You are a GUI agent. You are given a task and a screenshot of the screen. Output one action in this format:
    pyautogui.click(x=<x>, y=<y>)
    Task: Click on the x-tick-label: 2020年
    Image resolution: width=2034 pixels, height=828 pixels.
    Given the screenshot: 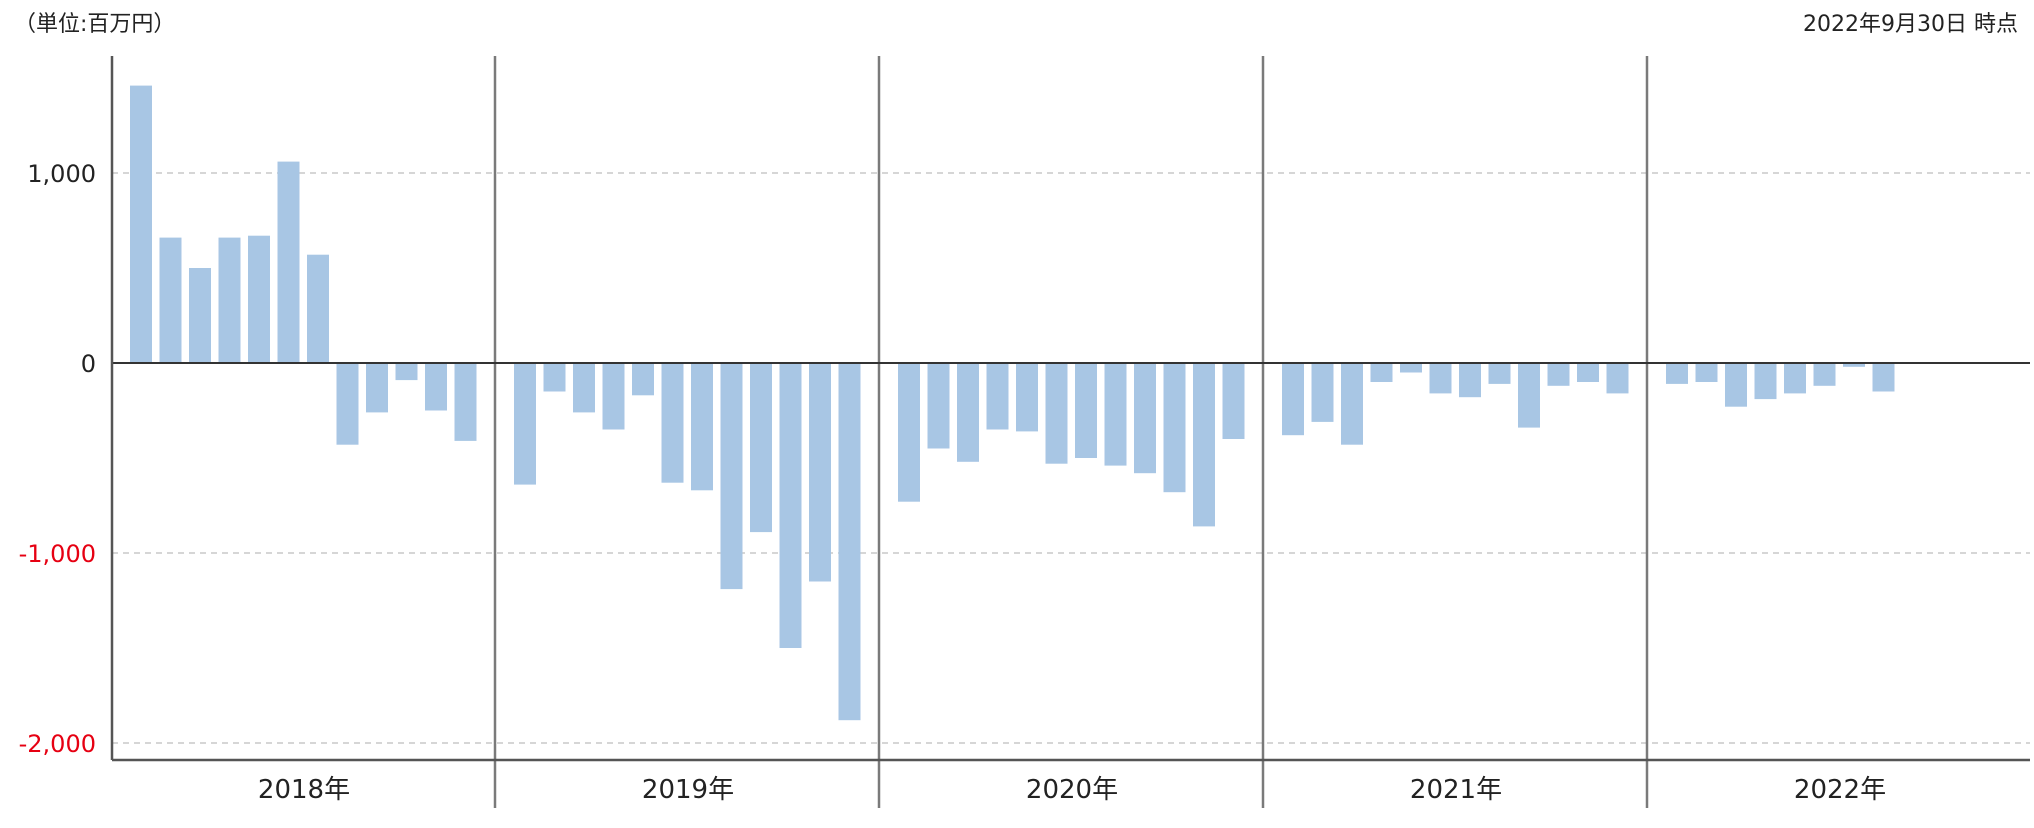 What is the action you would take?
    pyautogui.click(x=1072, y=790)
    